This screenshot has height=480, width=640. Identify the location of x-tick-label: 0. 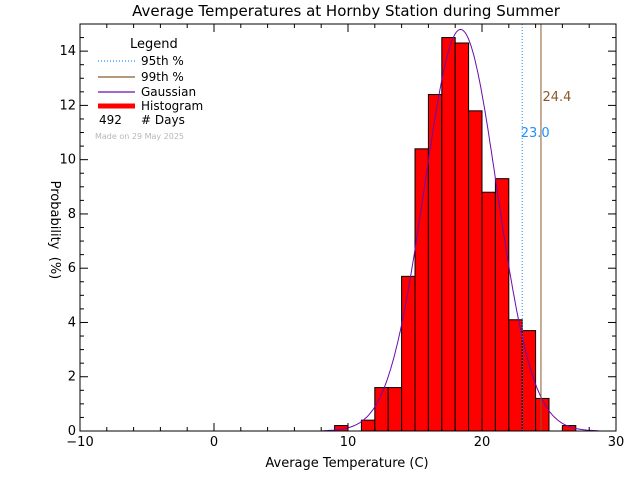
(214, 442).